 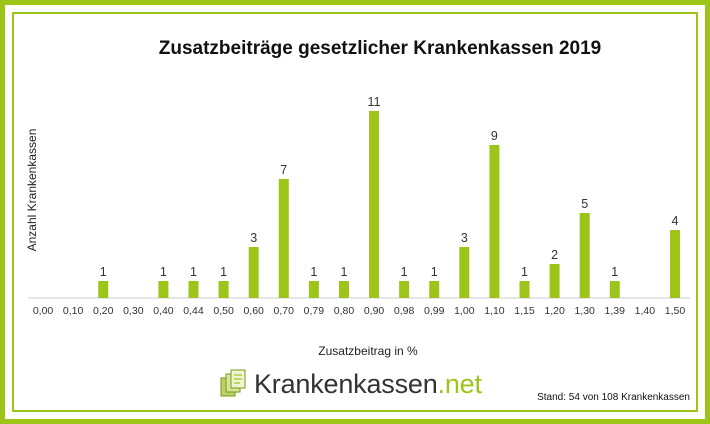 What do you see at coordinates (675, 311) in the screenshot?
I see `x-tick-label: 1,50` at bounding box center [675, 311].